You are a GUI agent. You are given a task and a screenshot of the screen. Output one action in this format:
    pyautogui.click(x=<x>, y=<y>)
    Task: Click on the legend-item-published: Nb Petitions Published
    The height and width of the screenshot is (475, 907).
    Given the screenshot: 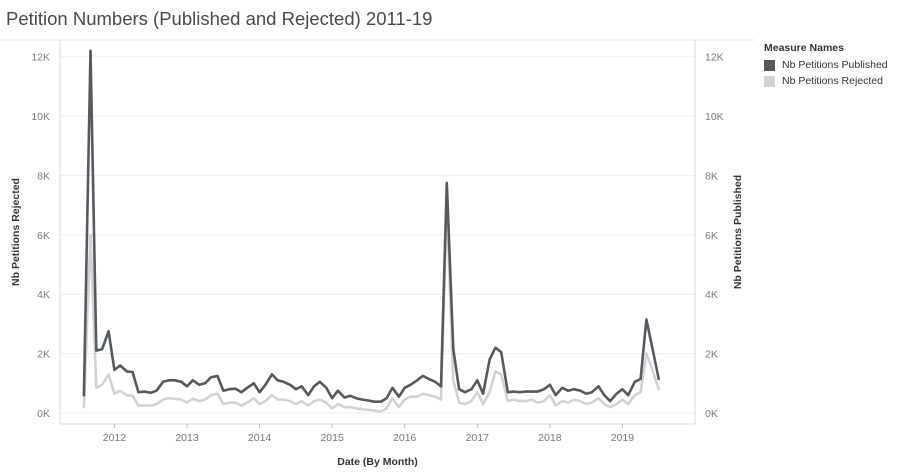 What is the action you would take?
    pyautogui.click(x=826, y=65)
    